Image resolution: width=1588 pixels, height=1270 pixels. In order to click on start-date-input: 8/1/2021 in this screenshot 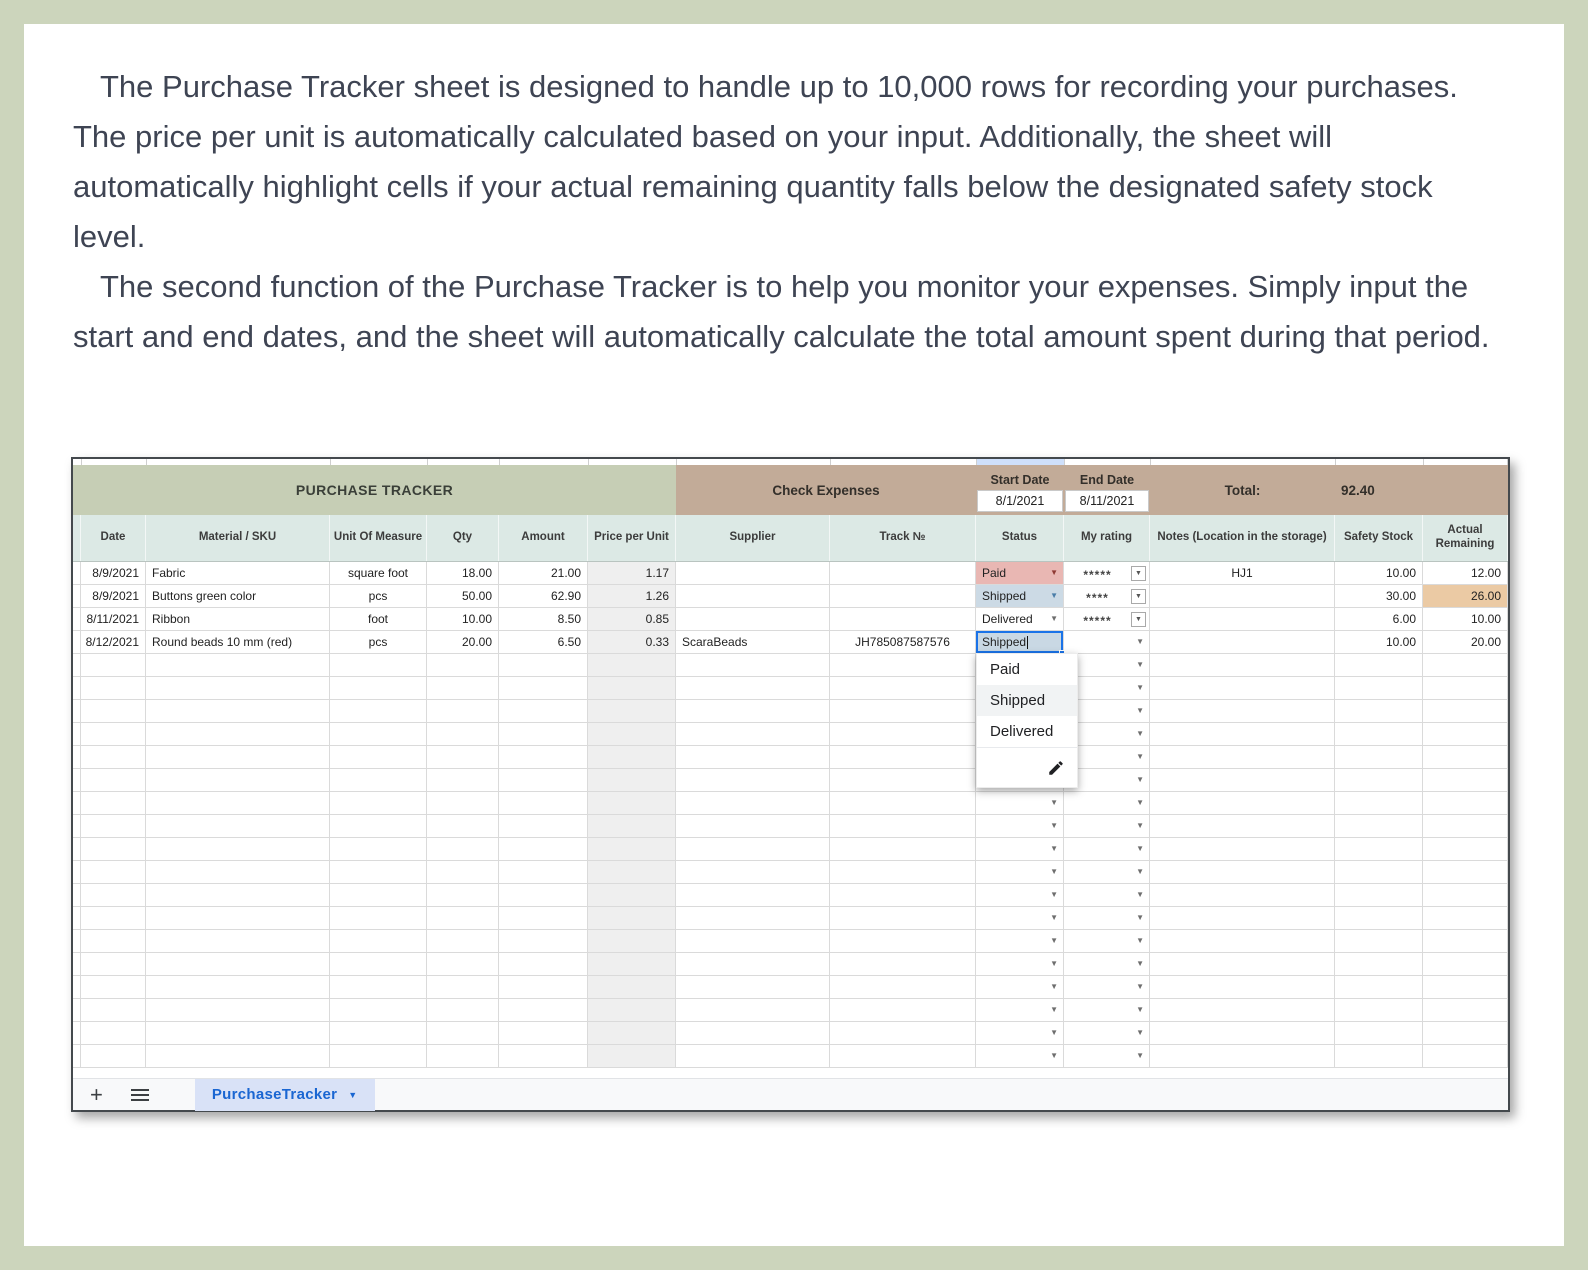, I will do `click(1020, 501)`.